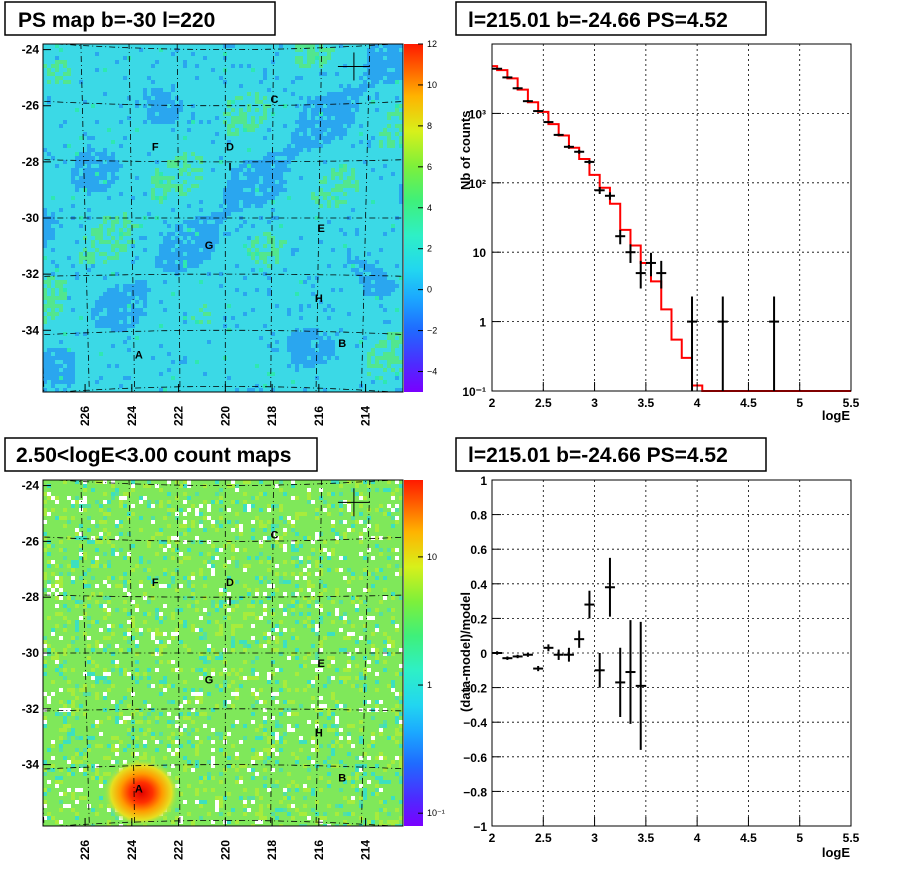 The height and width of the screenshot is (871, 898). I want to click on grid-parallel, so click(223, 332).